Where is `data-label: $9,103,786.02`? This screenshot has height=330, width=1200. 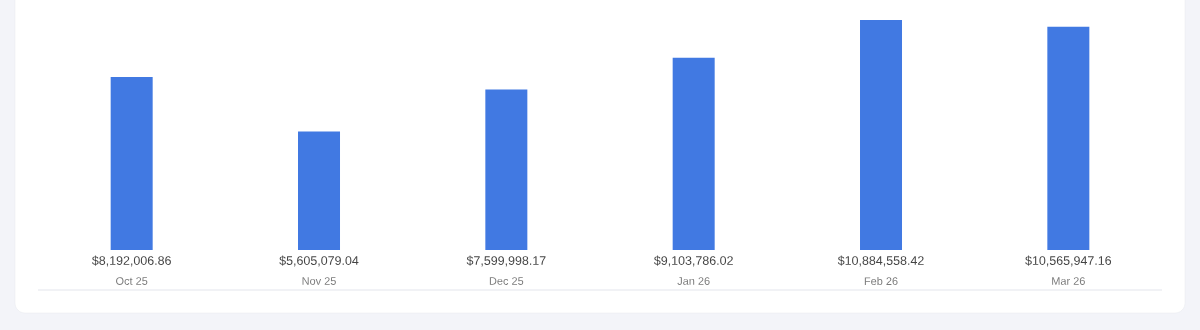
data-label: $9,103,786.02 is located at coordinates (693, 261).